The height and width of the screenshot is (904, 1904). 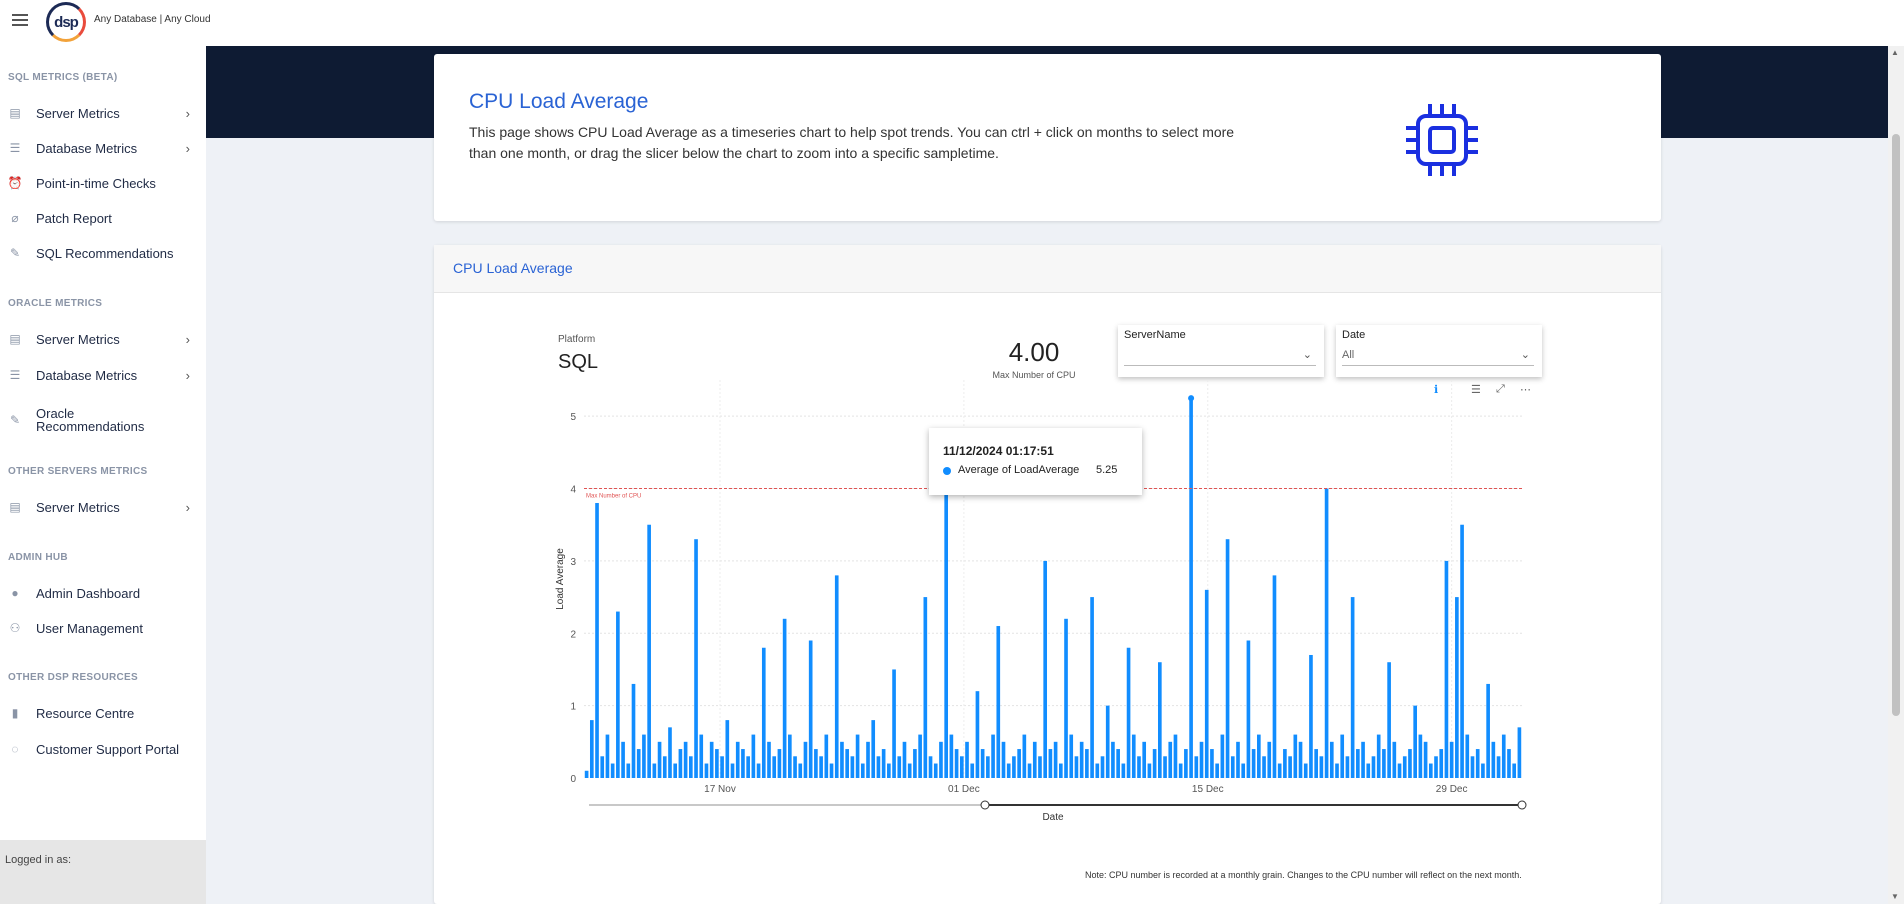 I want to click on page-scrollbar: ▲ ▼, so click(x=1896, y=475).